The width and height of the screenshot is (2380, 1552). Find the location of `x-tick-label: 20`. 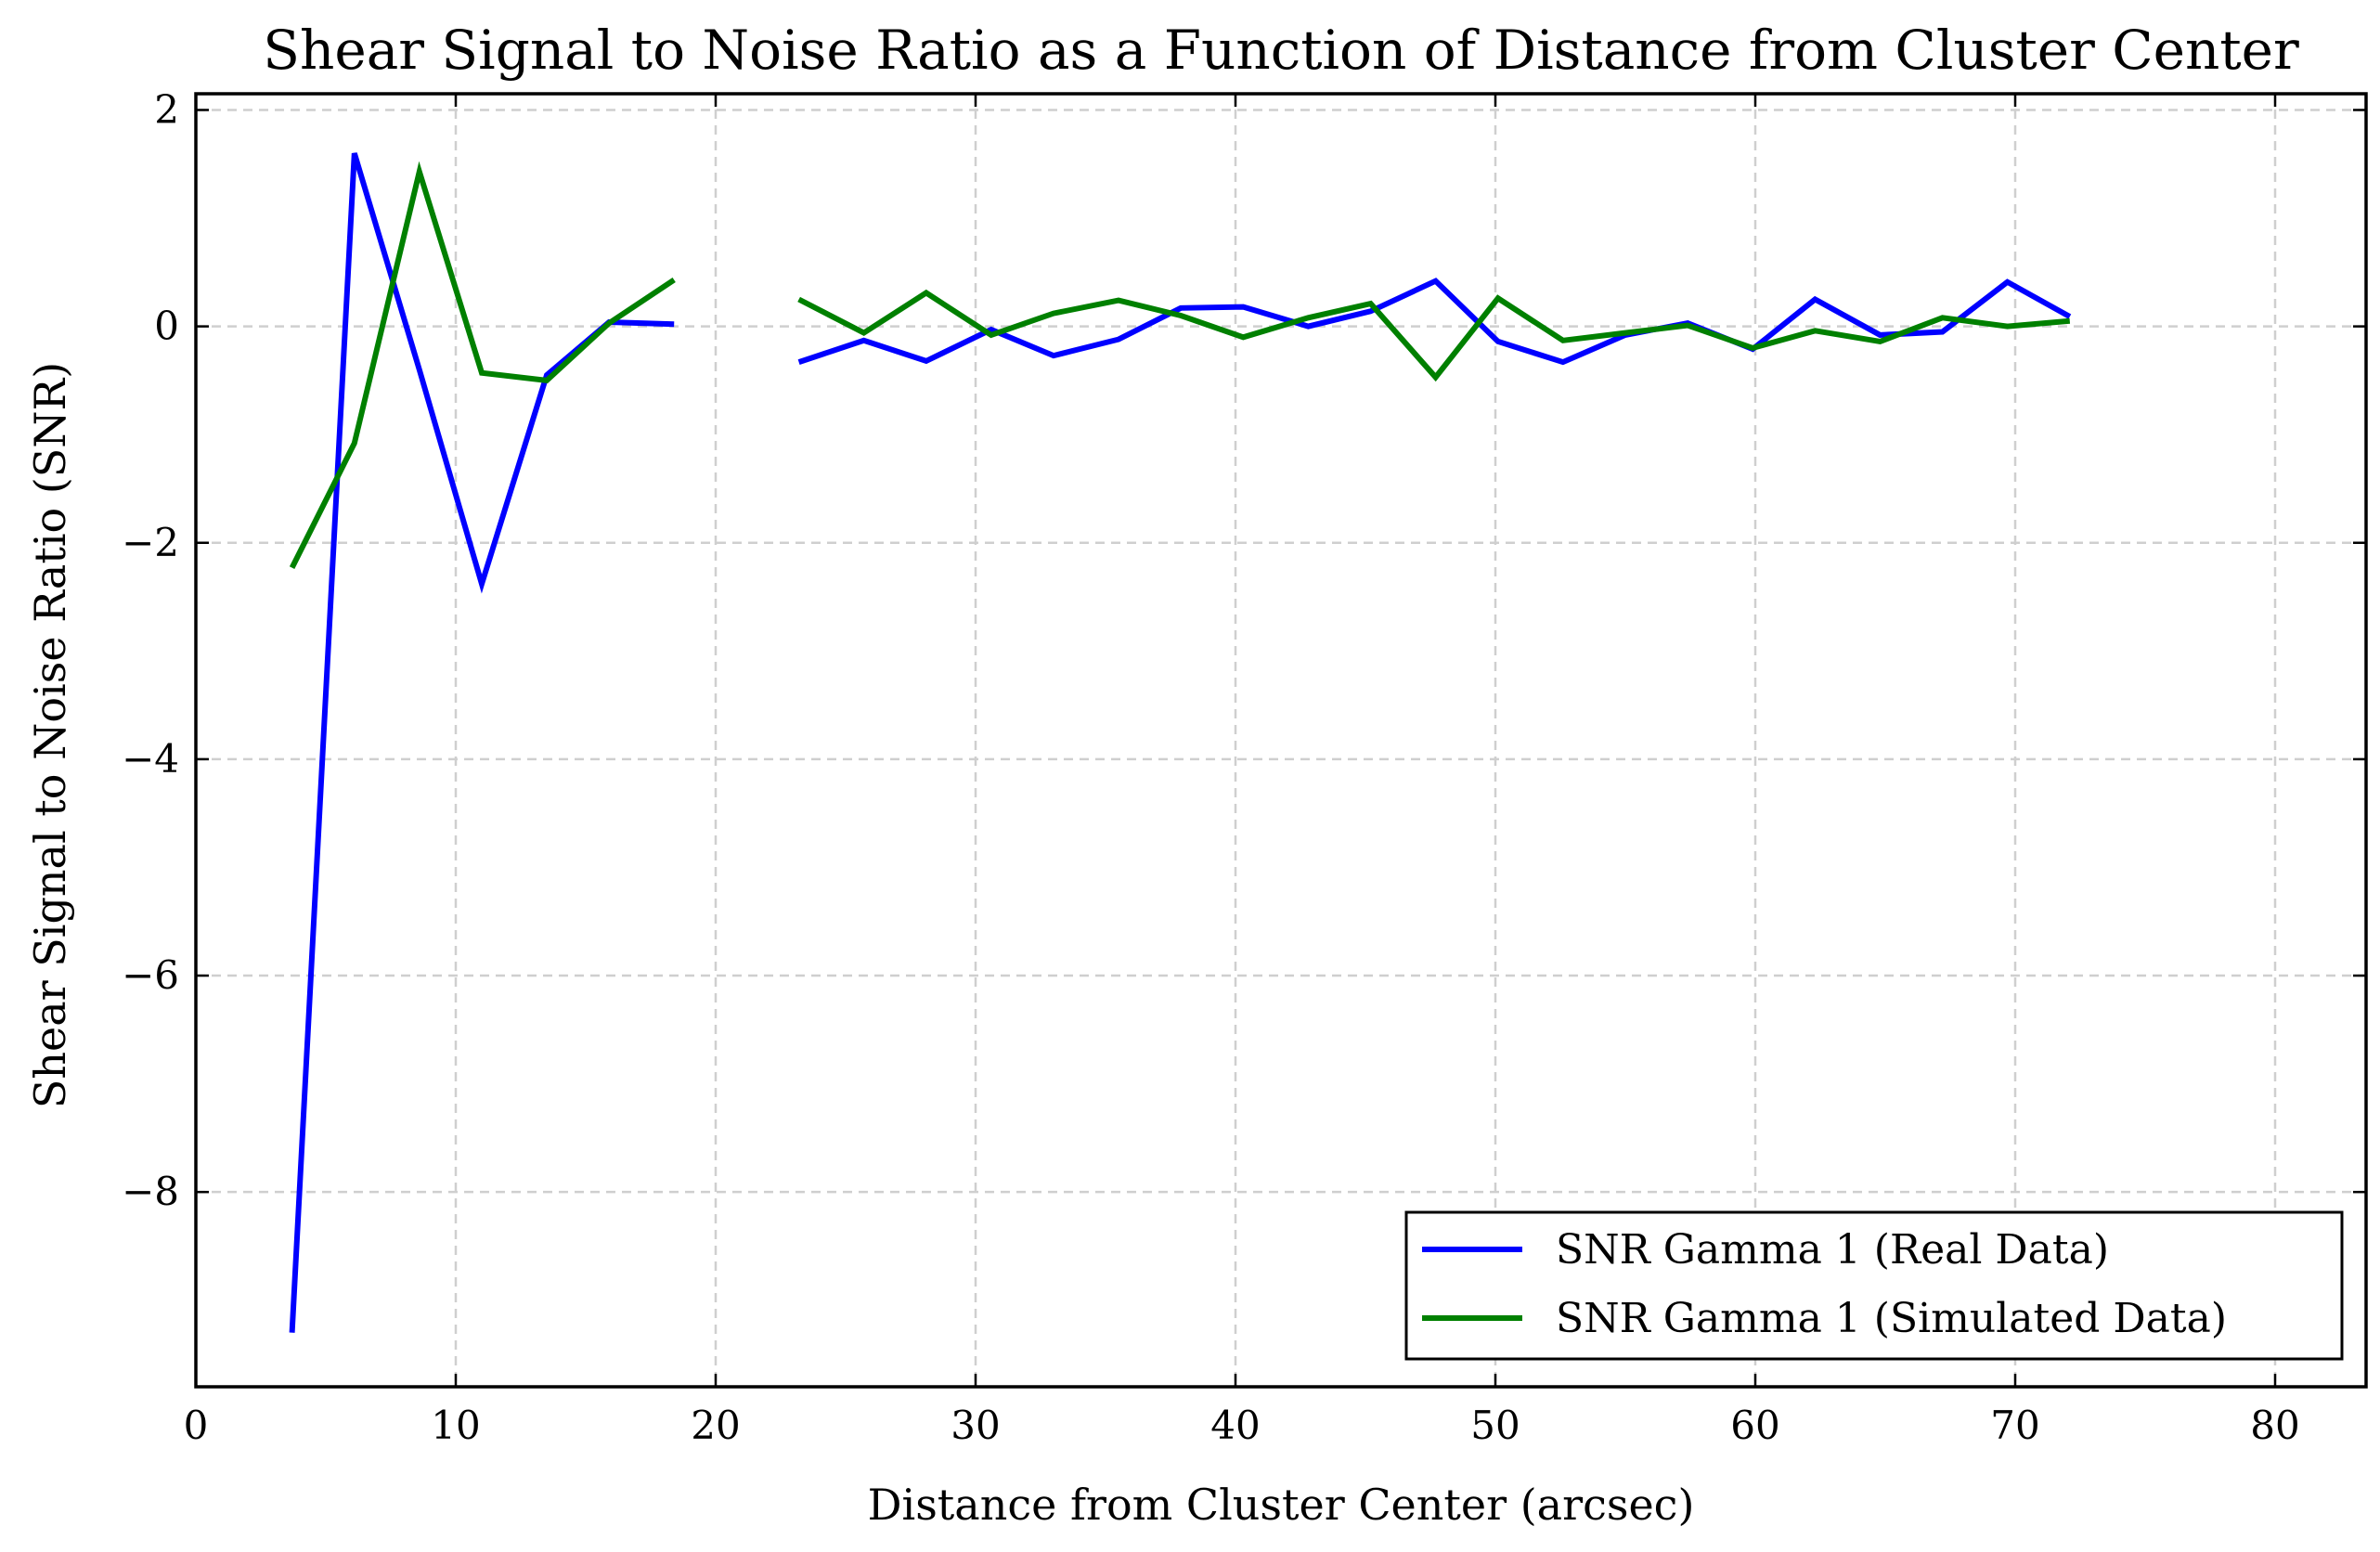

x-tick-label: 20 is located at coordinates (715, 1425).